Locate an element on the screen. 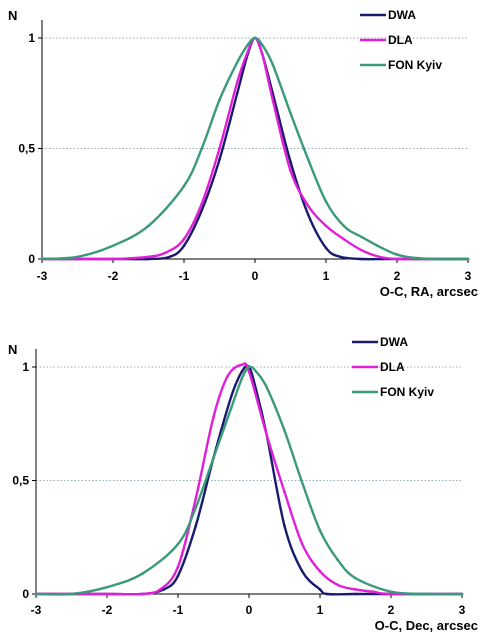 The height and width of the screenshot is (635, 480). legend-label: DWA is located at coordinates (394, 342).